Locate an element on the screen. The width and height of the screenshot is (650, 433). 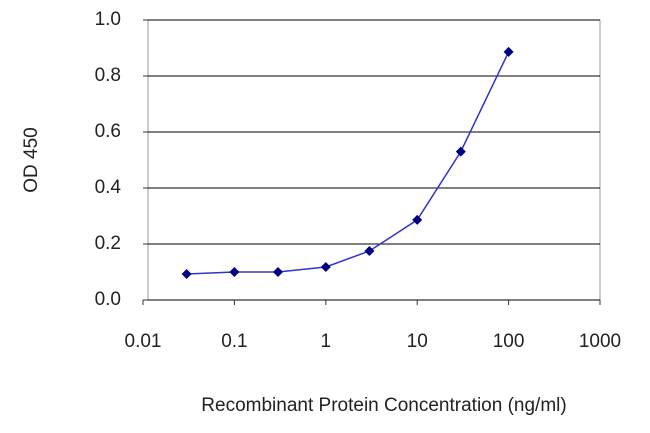
y-tick-label: 1.0 is located at coordinates (108, 19).